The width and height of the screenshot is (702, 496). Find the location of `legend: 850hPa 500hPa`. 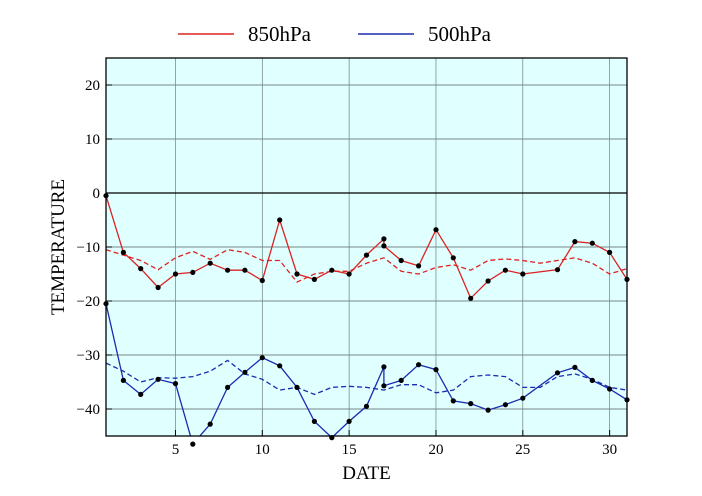

legend: 850hPa 500hPa is located at coordinates (335, 34).